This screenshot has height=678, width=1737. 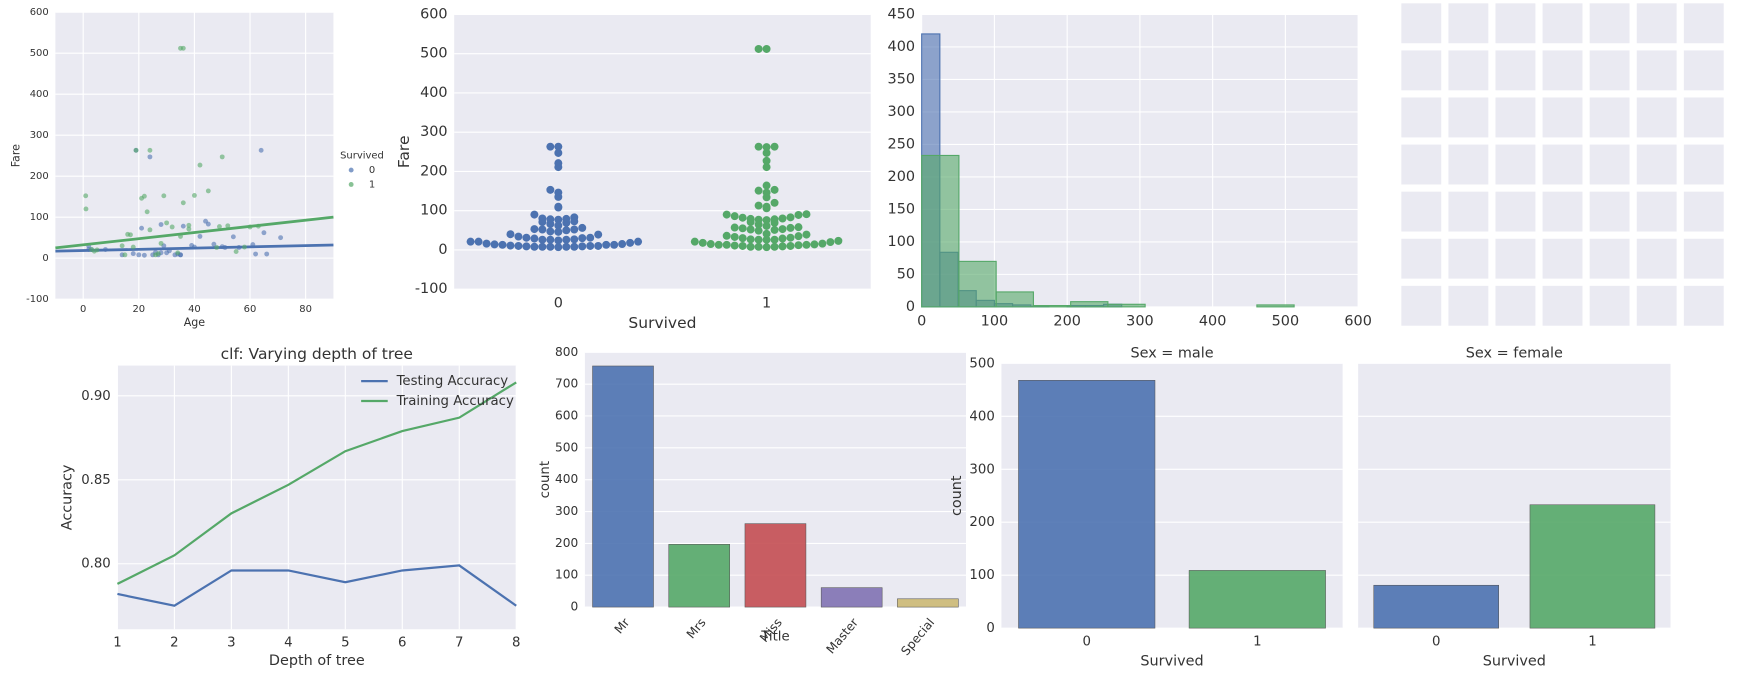 What do you see at coordinates (83, 309) in the screenshot?
I see `x-tick-label: 0` at bounding box center [83, 309].